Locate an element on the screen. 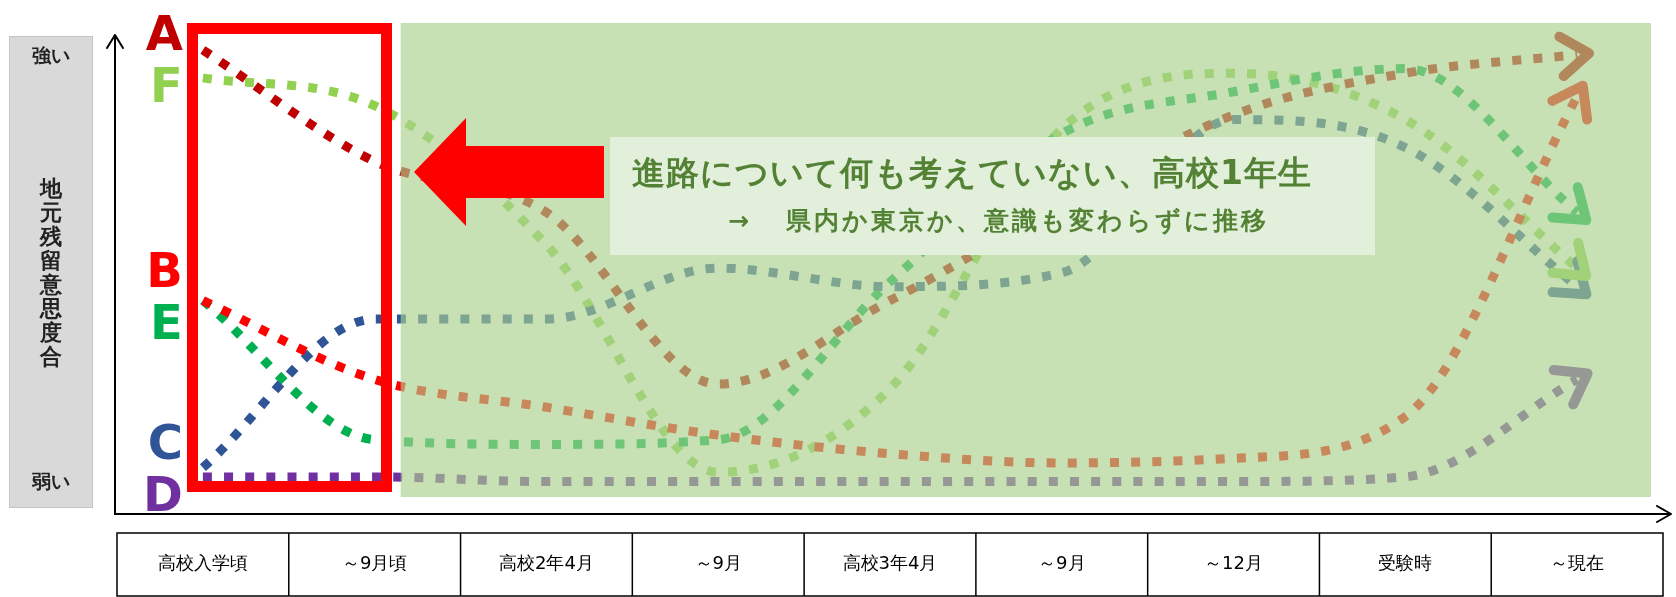  x-tick-label: ～12月 is located at coordinates (1234, 563).